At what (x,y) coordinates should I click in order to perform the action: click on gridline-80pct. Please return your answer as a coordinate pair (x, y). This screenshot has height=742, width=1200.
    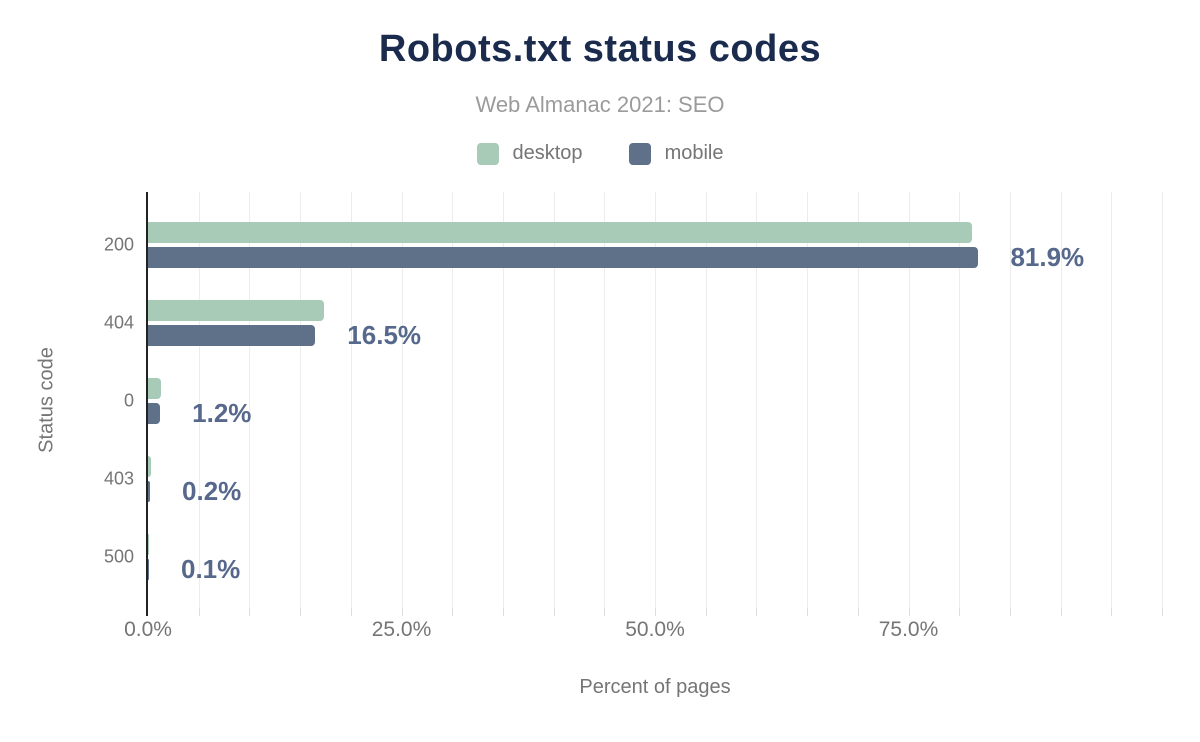
    Looking at the image, I should click on (960, 400).